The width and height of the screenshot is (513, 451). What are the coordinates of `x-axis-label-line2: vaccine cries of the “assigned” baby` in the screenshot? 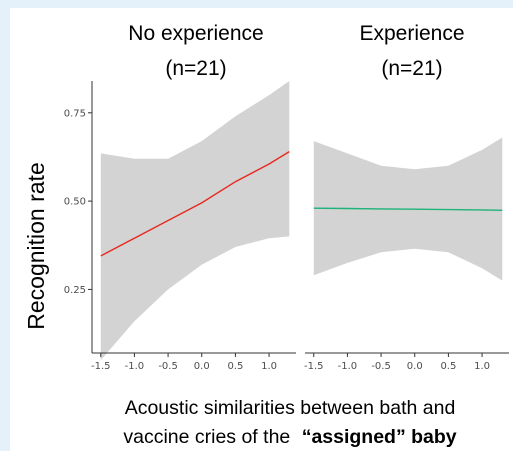 It's located at (289, 437).